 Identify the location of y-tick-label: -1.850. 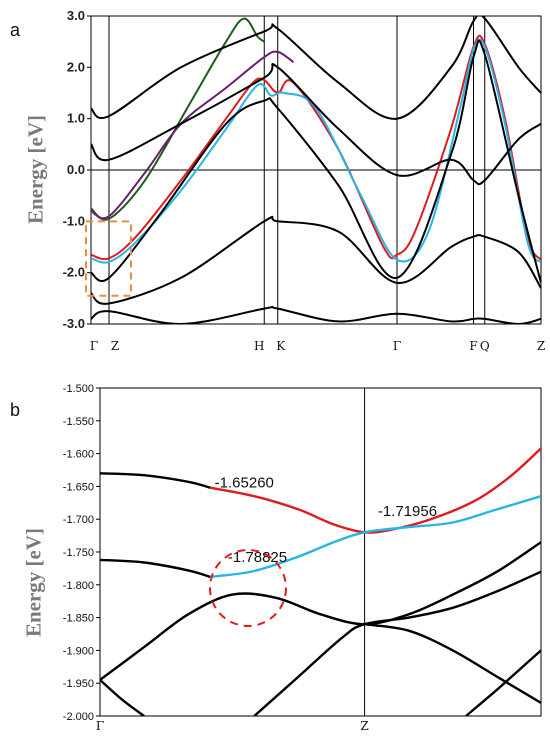
(78, 619).